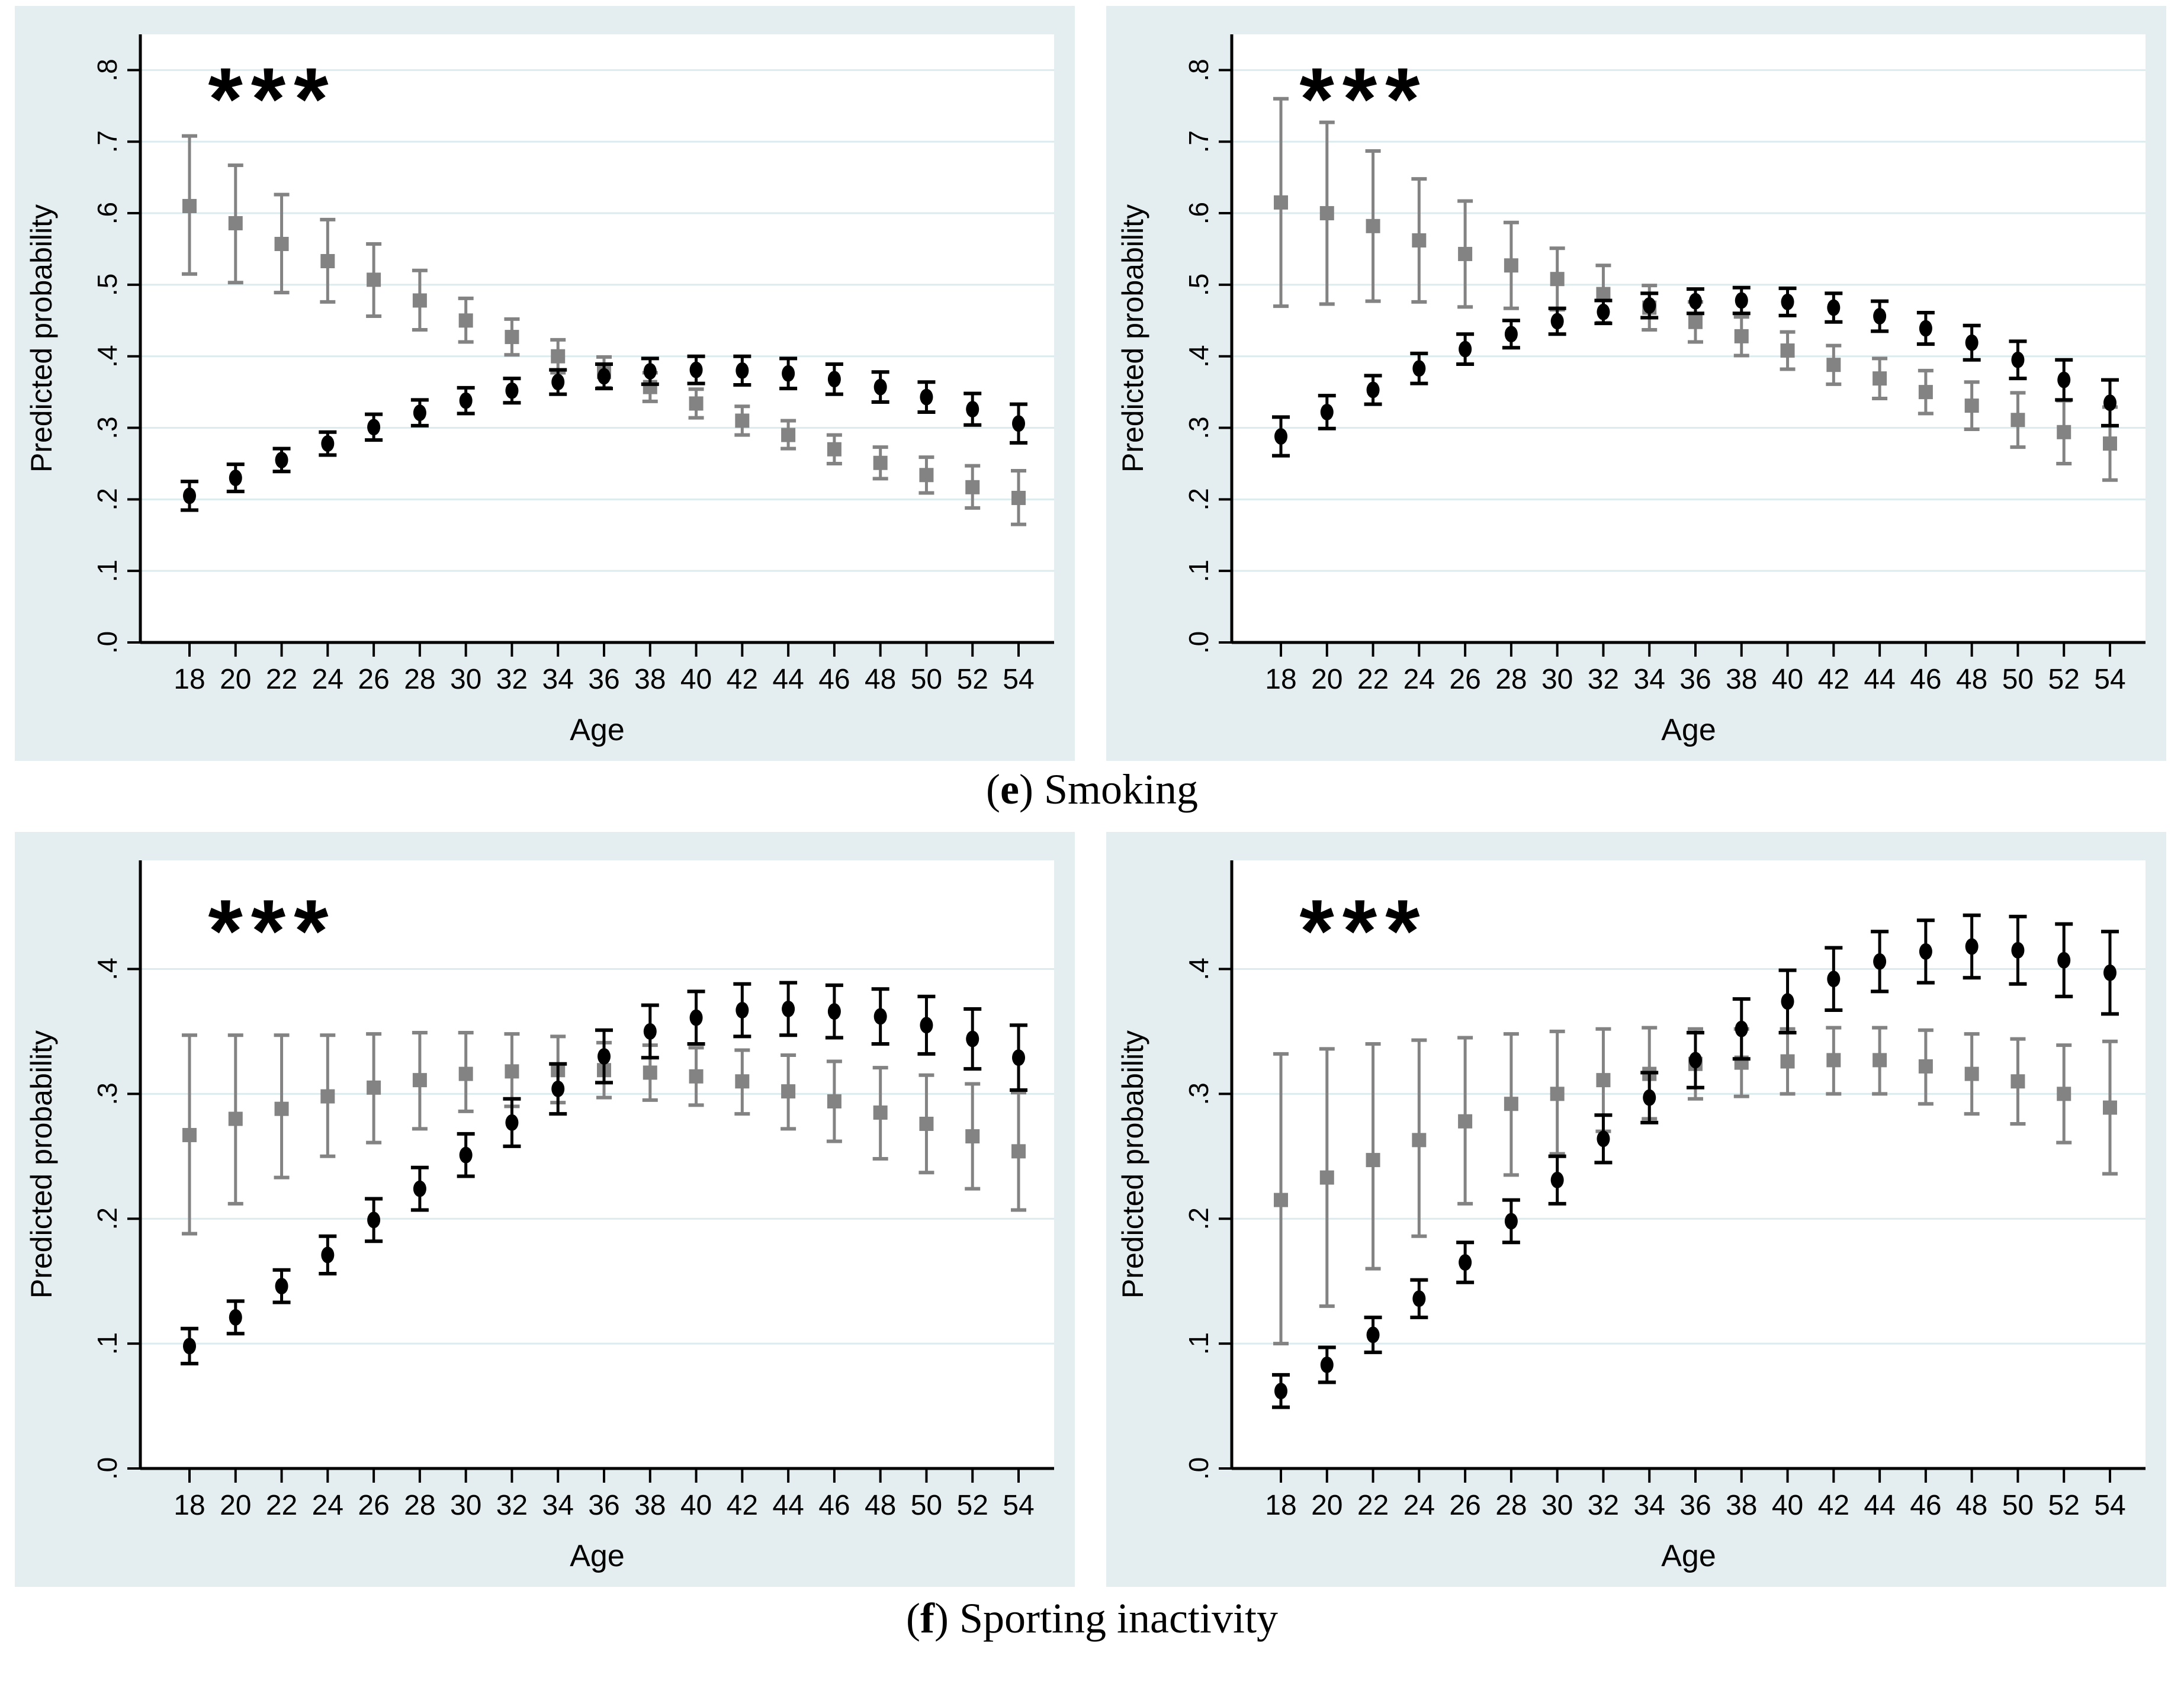 The height and width of the screenshot is (1684, 2184). I want to click on y-tick-label: .0, so click(1198, 642).